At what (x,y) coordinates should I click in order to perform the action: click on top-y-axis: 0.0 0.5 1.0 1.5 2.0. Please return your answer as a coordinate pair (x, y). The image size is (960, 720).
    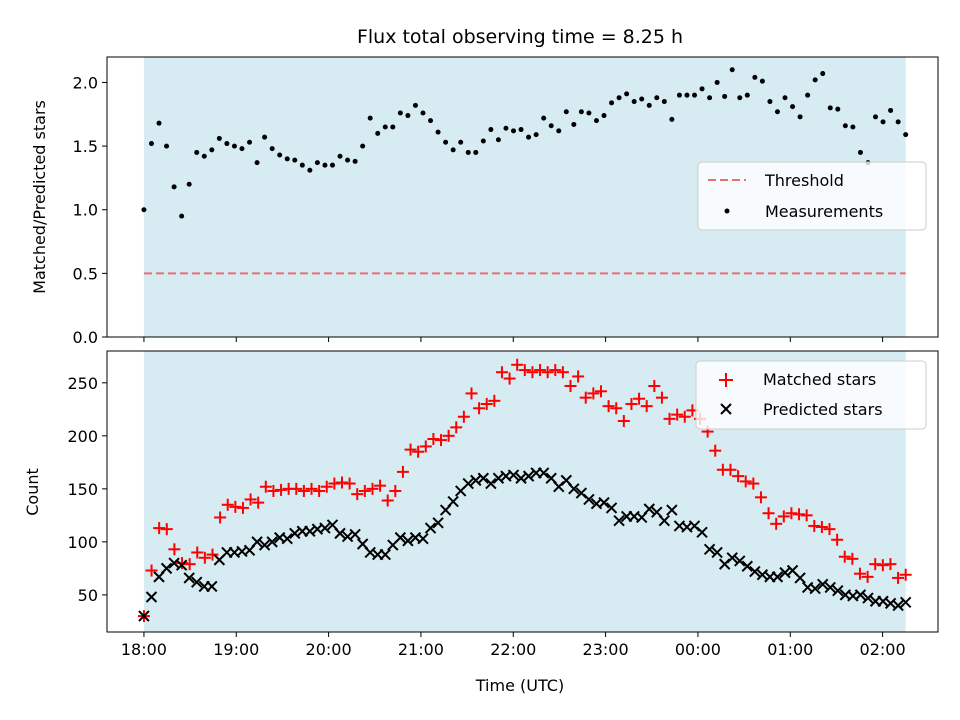
    Looking at the image, I should click on (90, 210).